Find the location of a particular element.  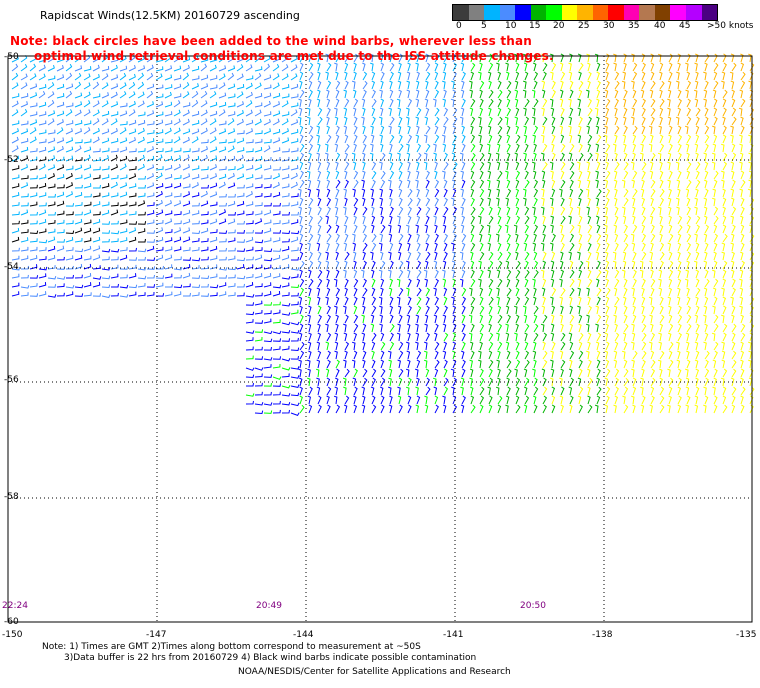

lon-label-147: -147 is located at coordinates (156, 635).